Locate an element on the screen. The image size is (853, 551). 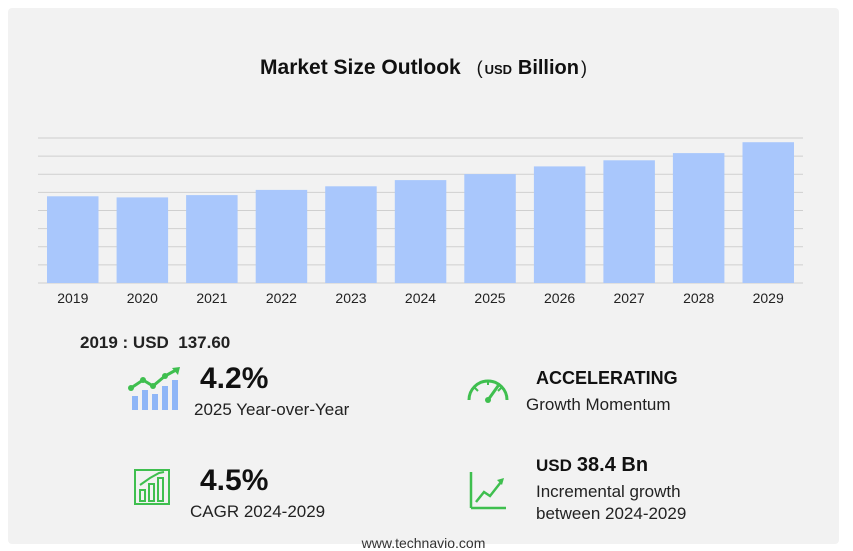
yoy-label: 2025 Year-over-Year is located at coordinates (272, 409).